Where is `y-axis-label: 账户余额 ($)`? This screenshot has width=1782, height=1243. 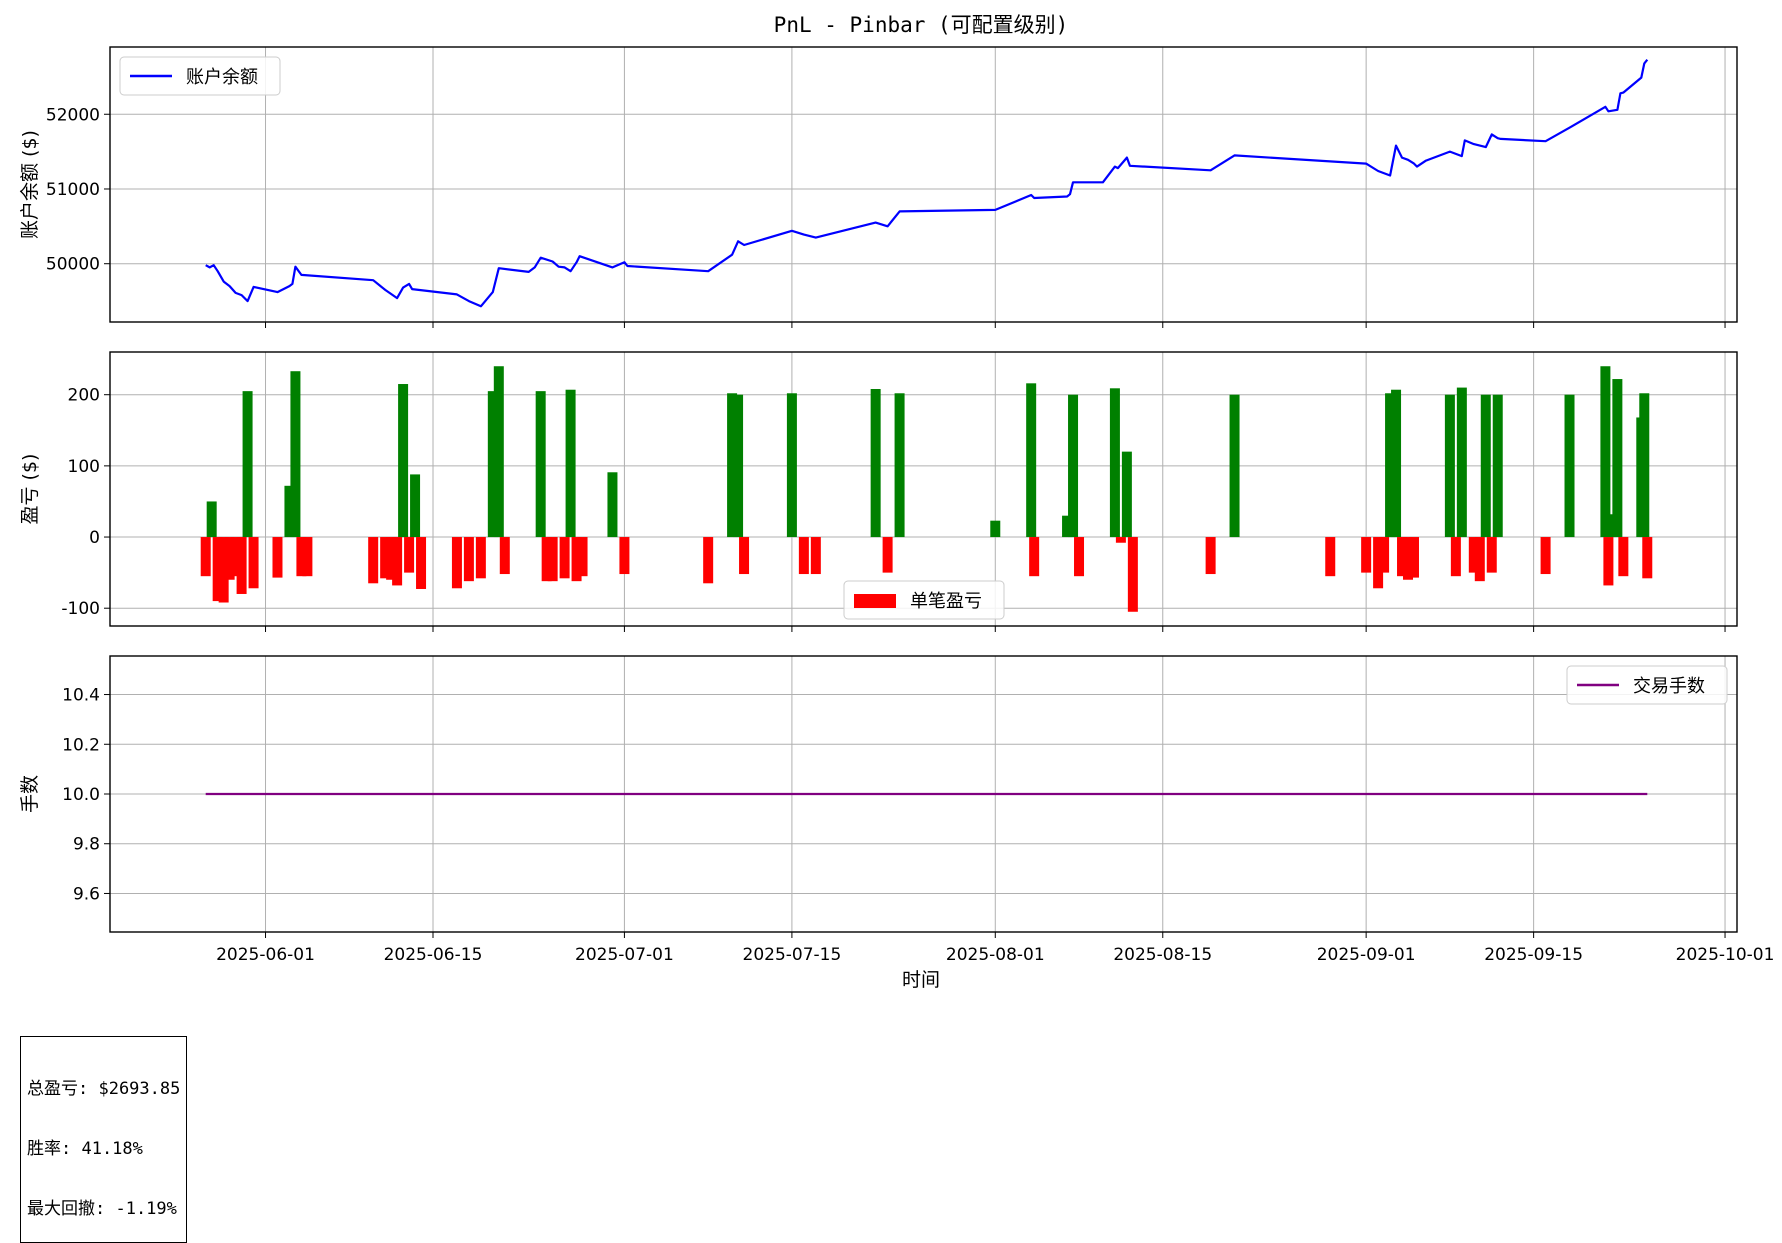
y-axis-label: 账户余额 ($) is located at coordinates (30, 184).